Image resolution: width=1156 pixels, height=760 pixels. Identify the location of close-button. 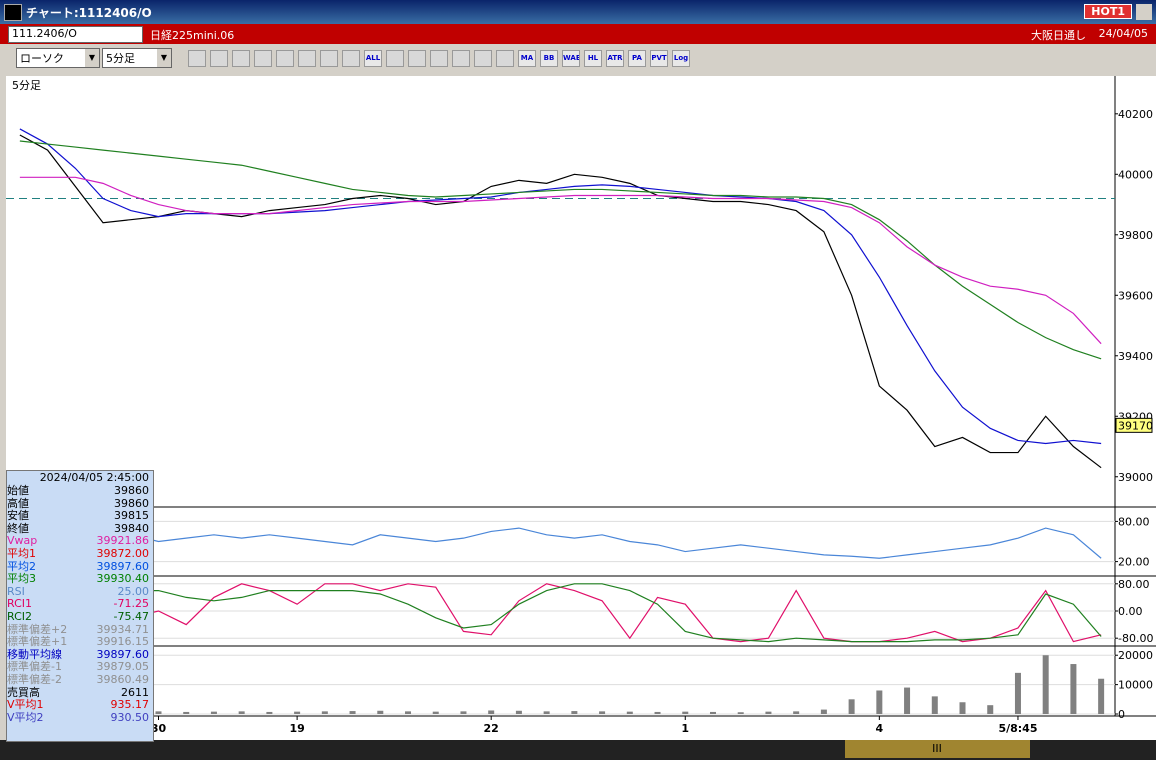
(1144, 12).